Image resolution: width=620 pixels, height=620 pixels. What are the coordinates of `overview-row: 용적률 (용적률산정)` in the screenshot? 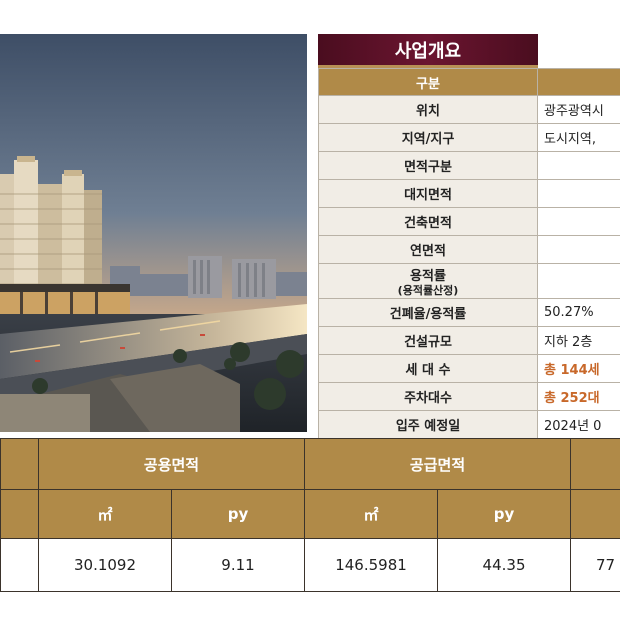 It's located at (469, 281).